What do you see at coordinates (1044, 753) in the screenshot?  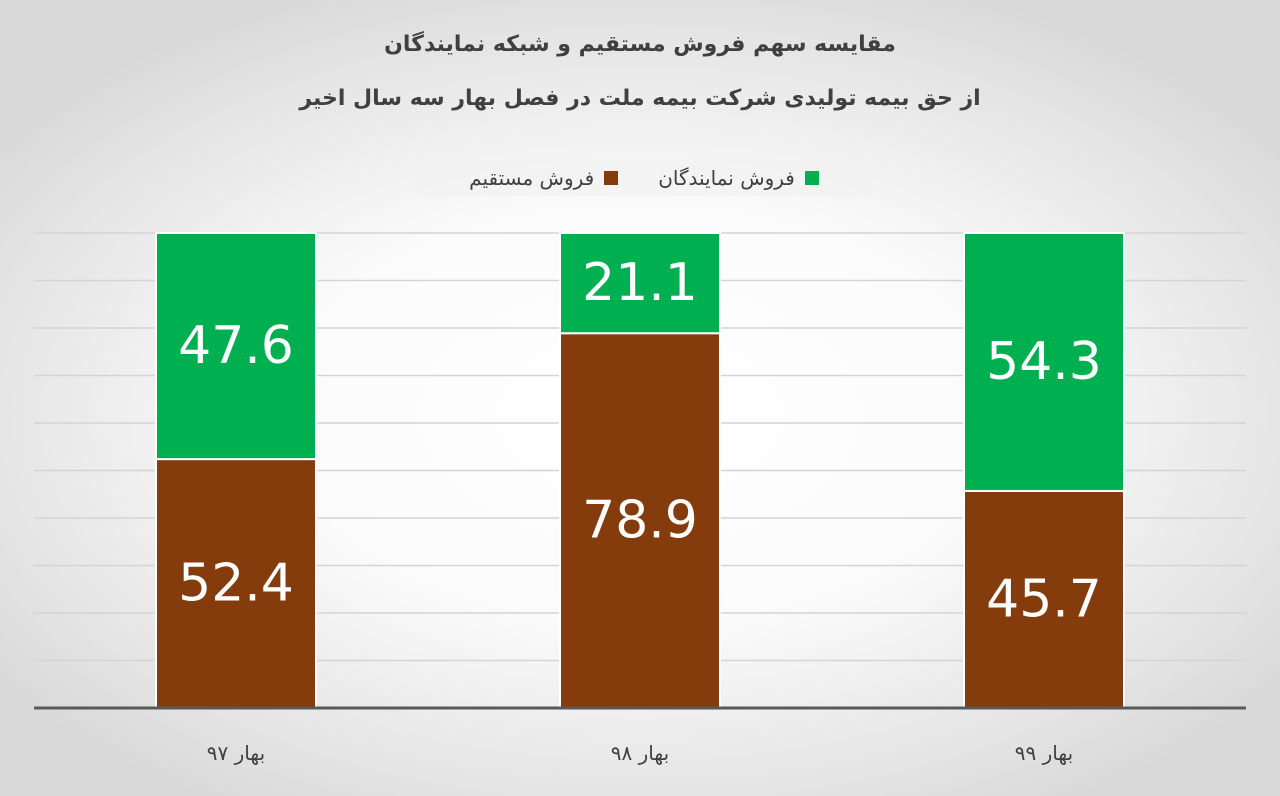 I see `category-label: بهار ۹۹` at bounding box center [1044, 753].